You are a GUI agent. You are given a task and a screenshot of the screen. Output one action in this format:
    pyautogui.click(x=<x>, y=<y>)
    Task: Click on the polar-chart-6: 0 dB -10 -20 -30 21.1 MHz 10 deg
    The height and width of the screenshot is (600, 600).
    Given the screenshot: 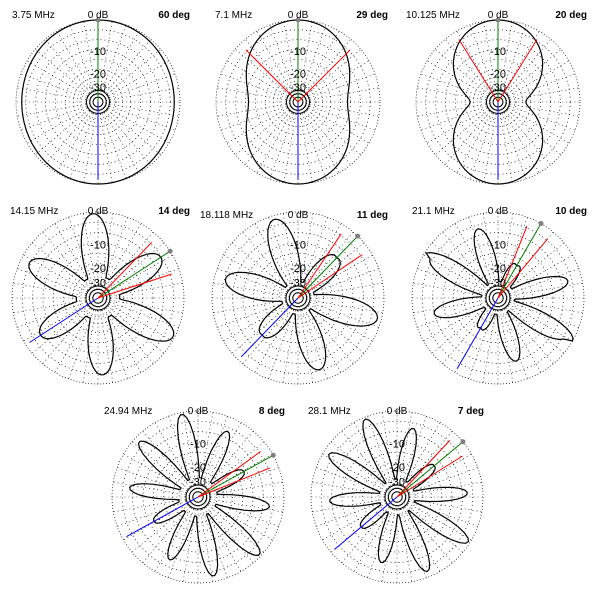 What is the action you would take?
    pyautogui.click(x=499, y=295)
    